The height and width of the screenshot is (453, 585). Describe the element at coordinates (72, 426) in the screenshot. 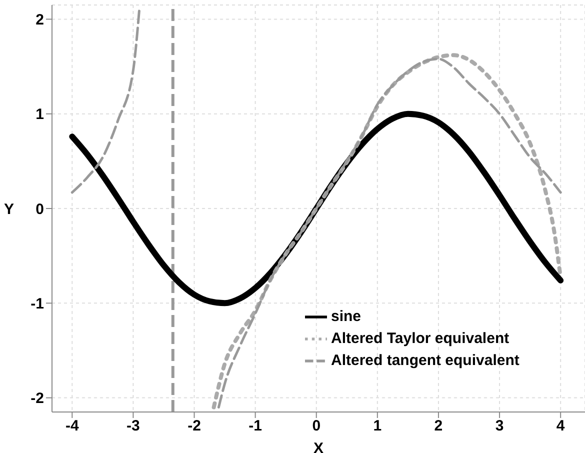

I see `x-tick-label: -4` at that location.